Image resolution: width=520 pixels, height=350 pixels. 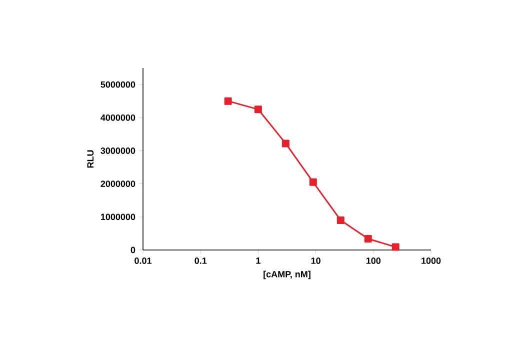 What do you see at coordinates (118, 117) in the screenshot?
I see `y-tick-label: 4000000` at bounding box center [118, 117].